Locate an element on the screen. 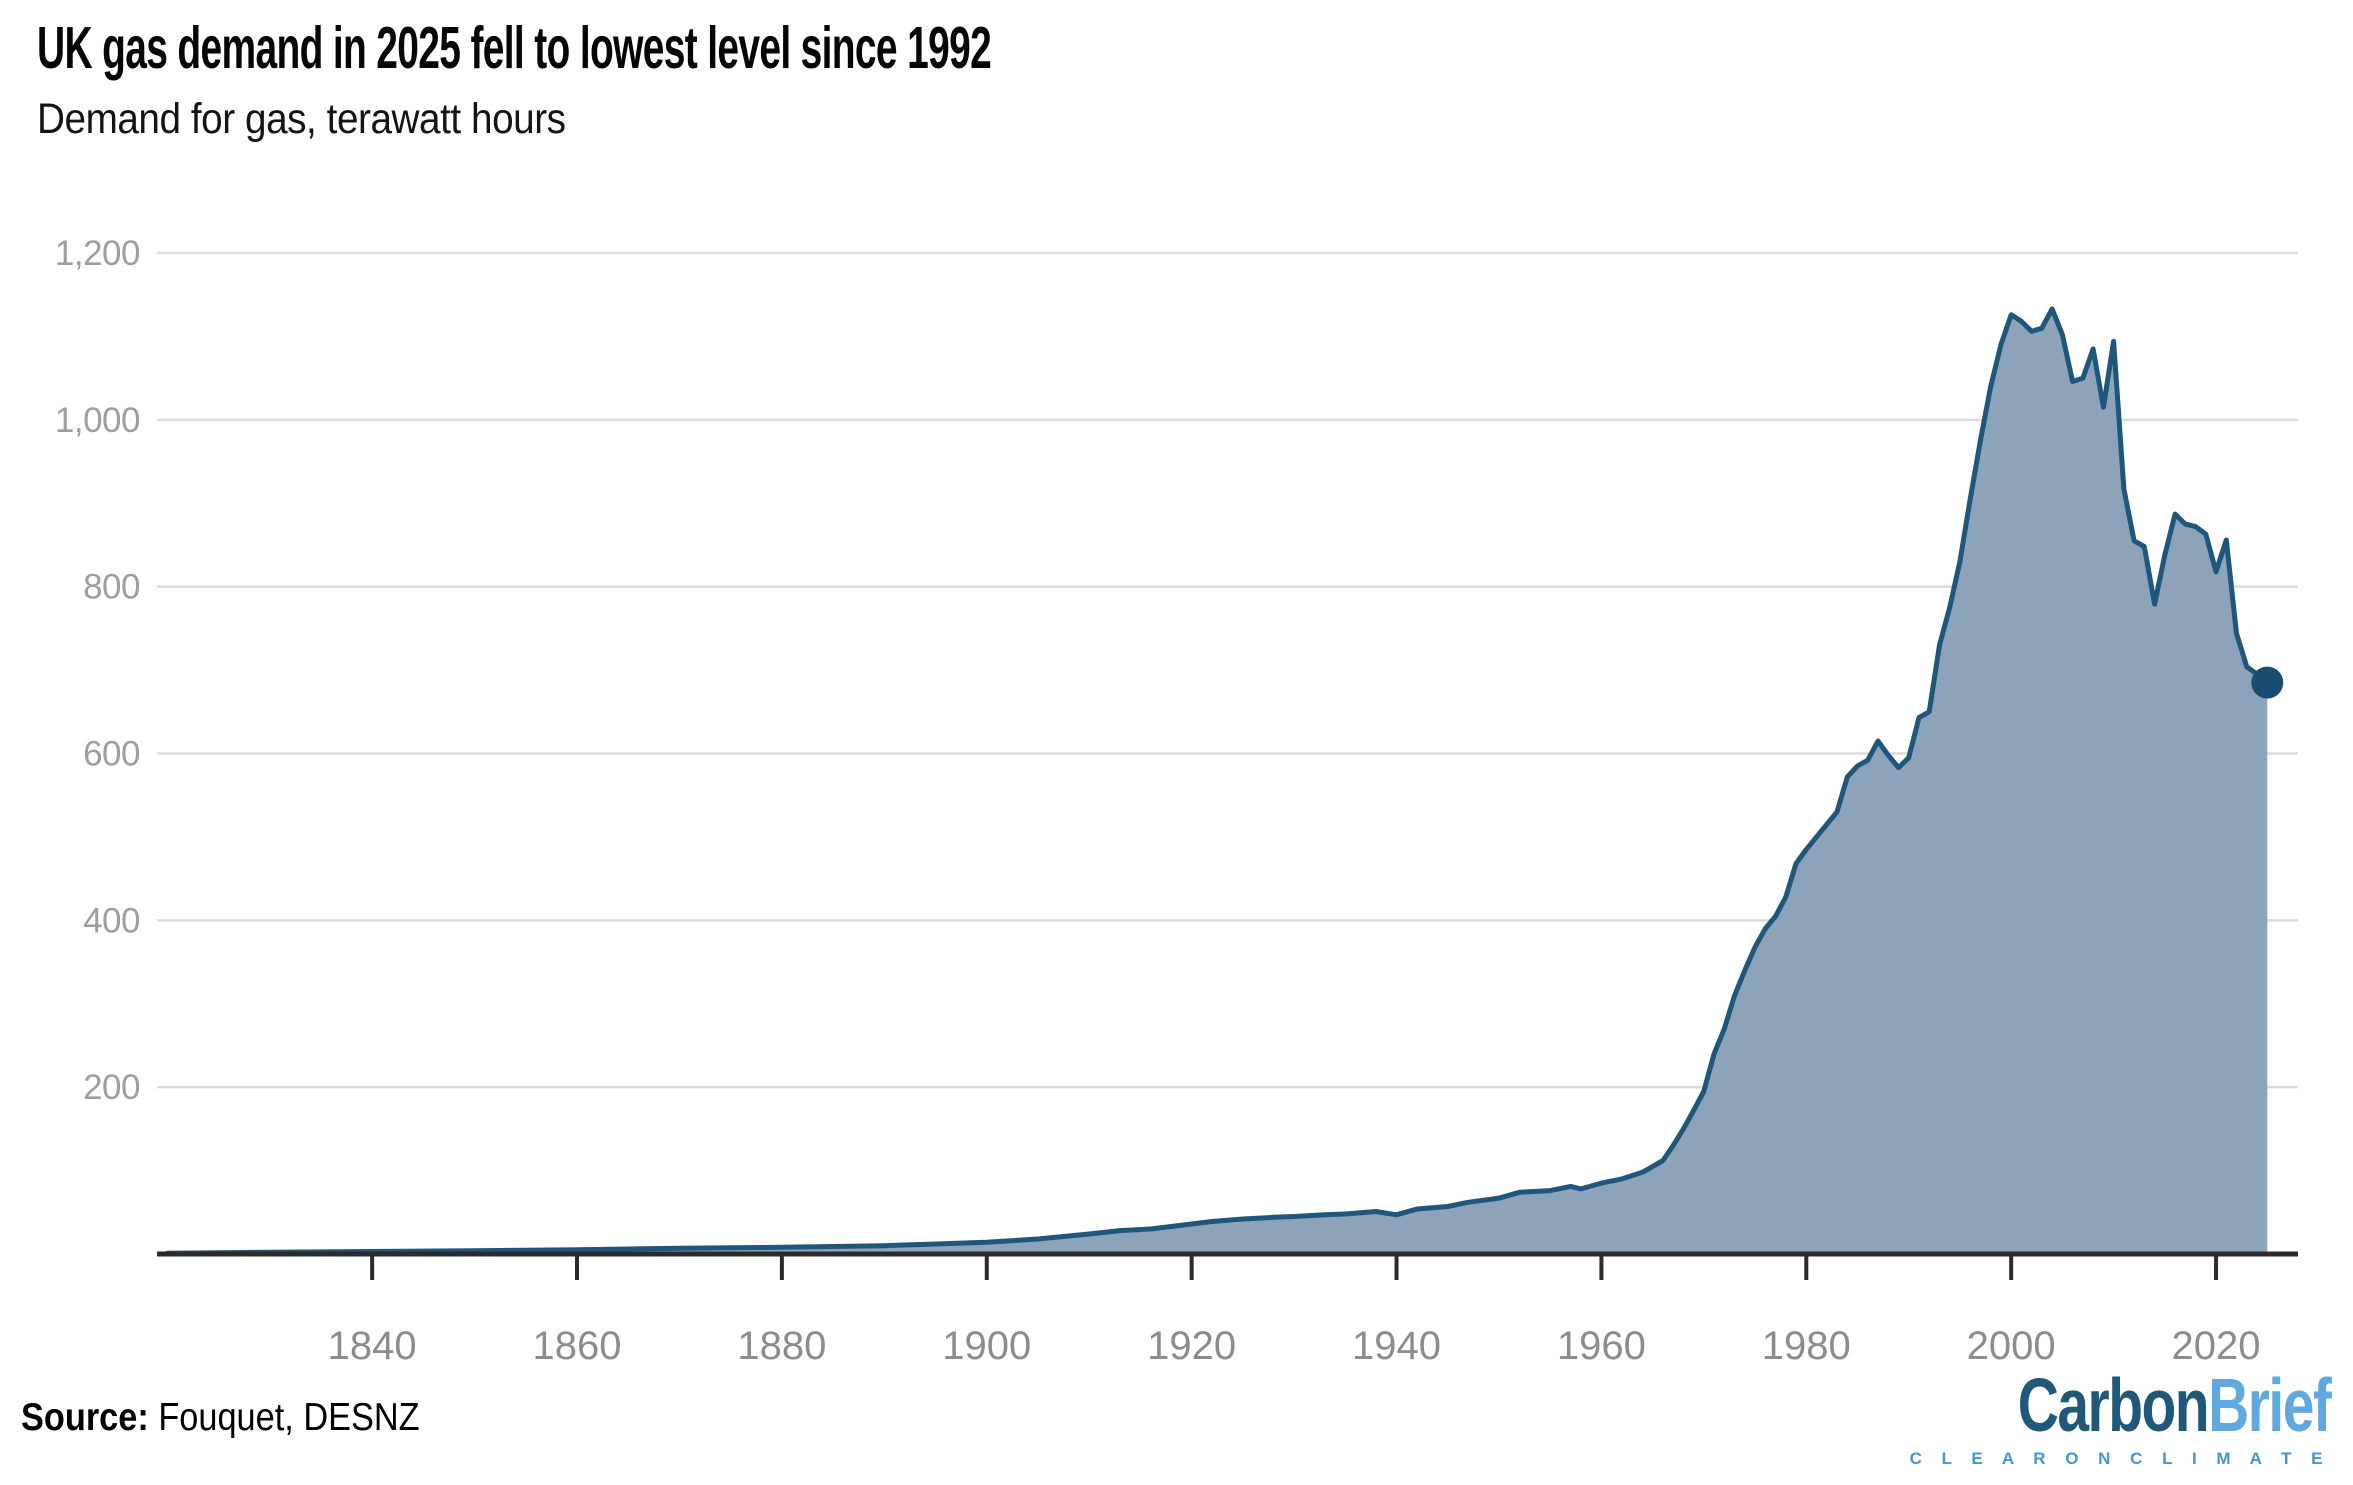 The image size is (2353, 1485). y-axis-tick-label: 600 is located at coordinates (111, 754).